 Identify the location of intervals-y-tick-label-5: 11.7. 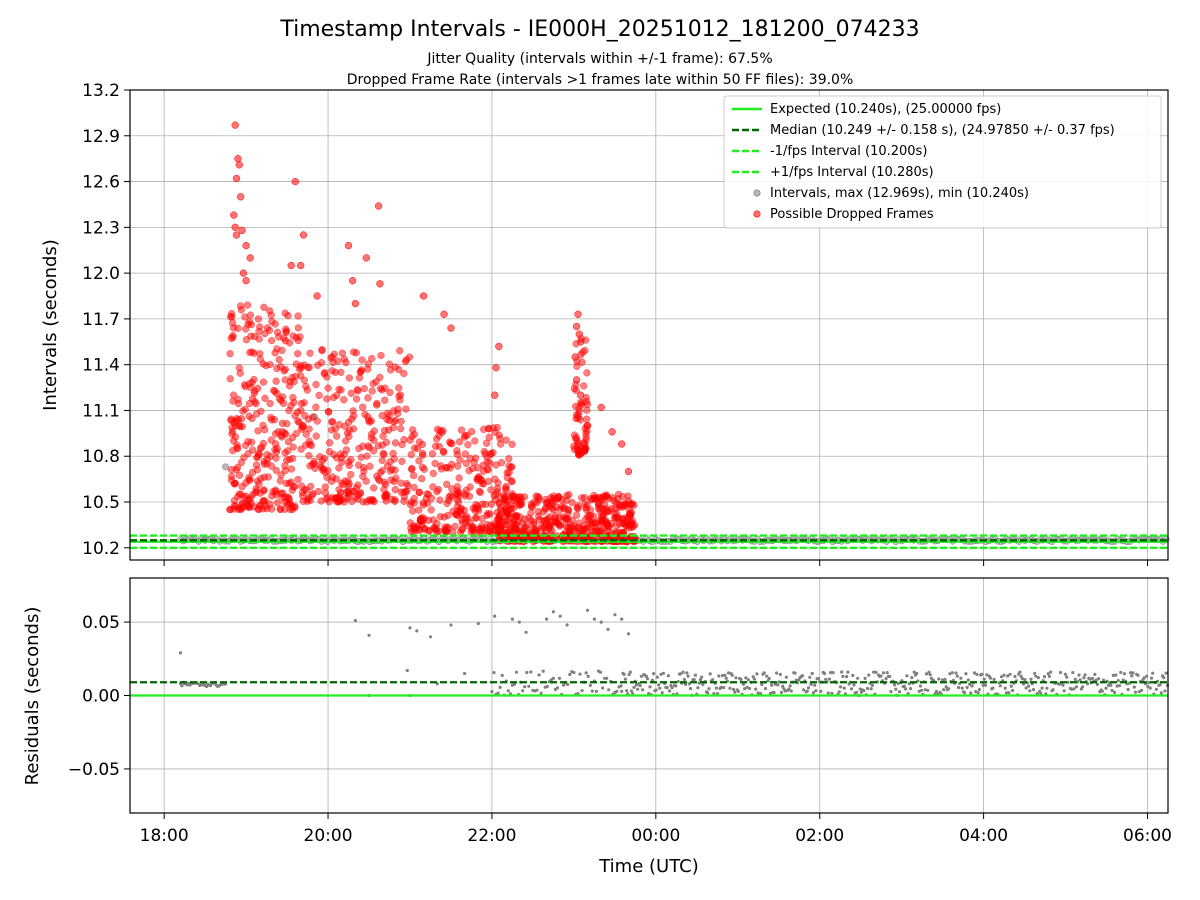
(101, 320).